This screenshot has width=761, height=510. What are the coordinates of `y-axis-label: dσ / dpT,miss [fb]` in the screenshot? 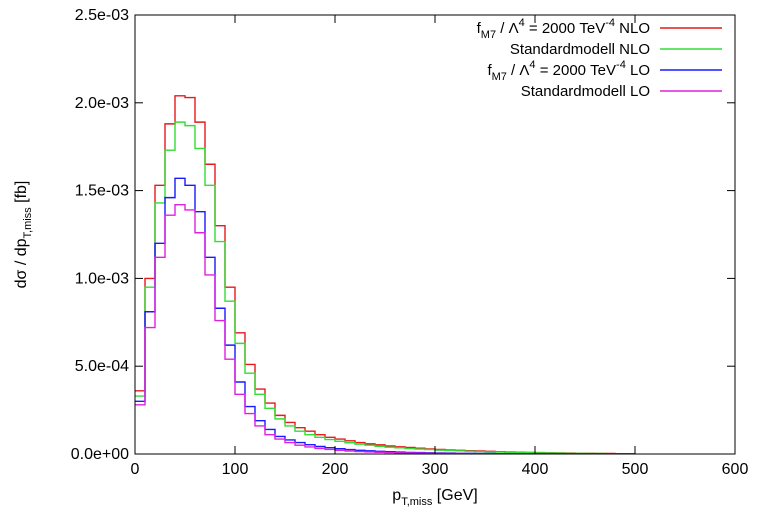 It's located at (23, 235).